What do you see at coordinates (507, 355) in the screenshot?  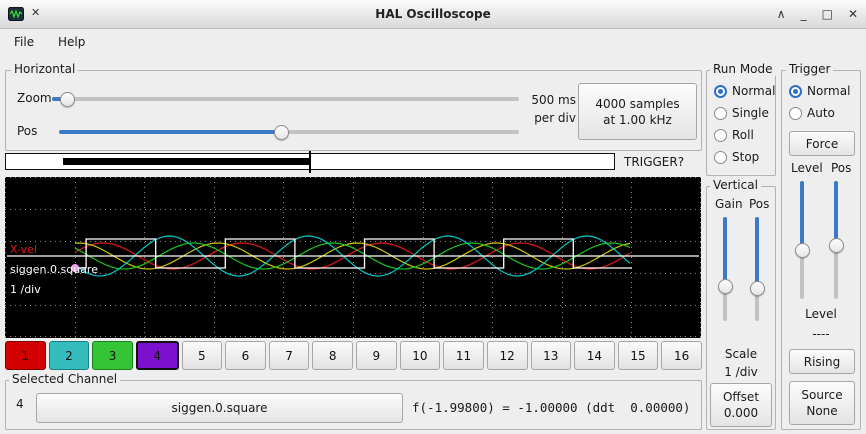 I see `channel-button-12: 12` at bounding box center [507, 355].